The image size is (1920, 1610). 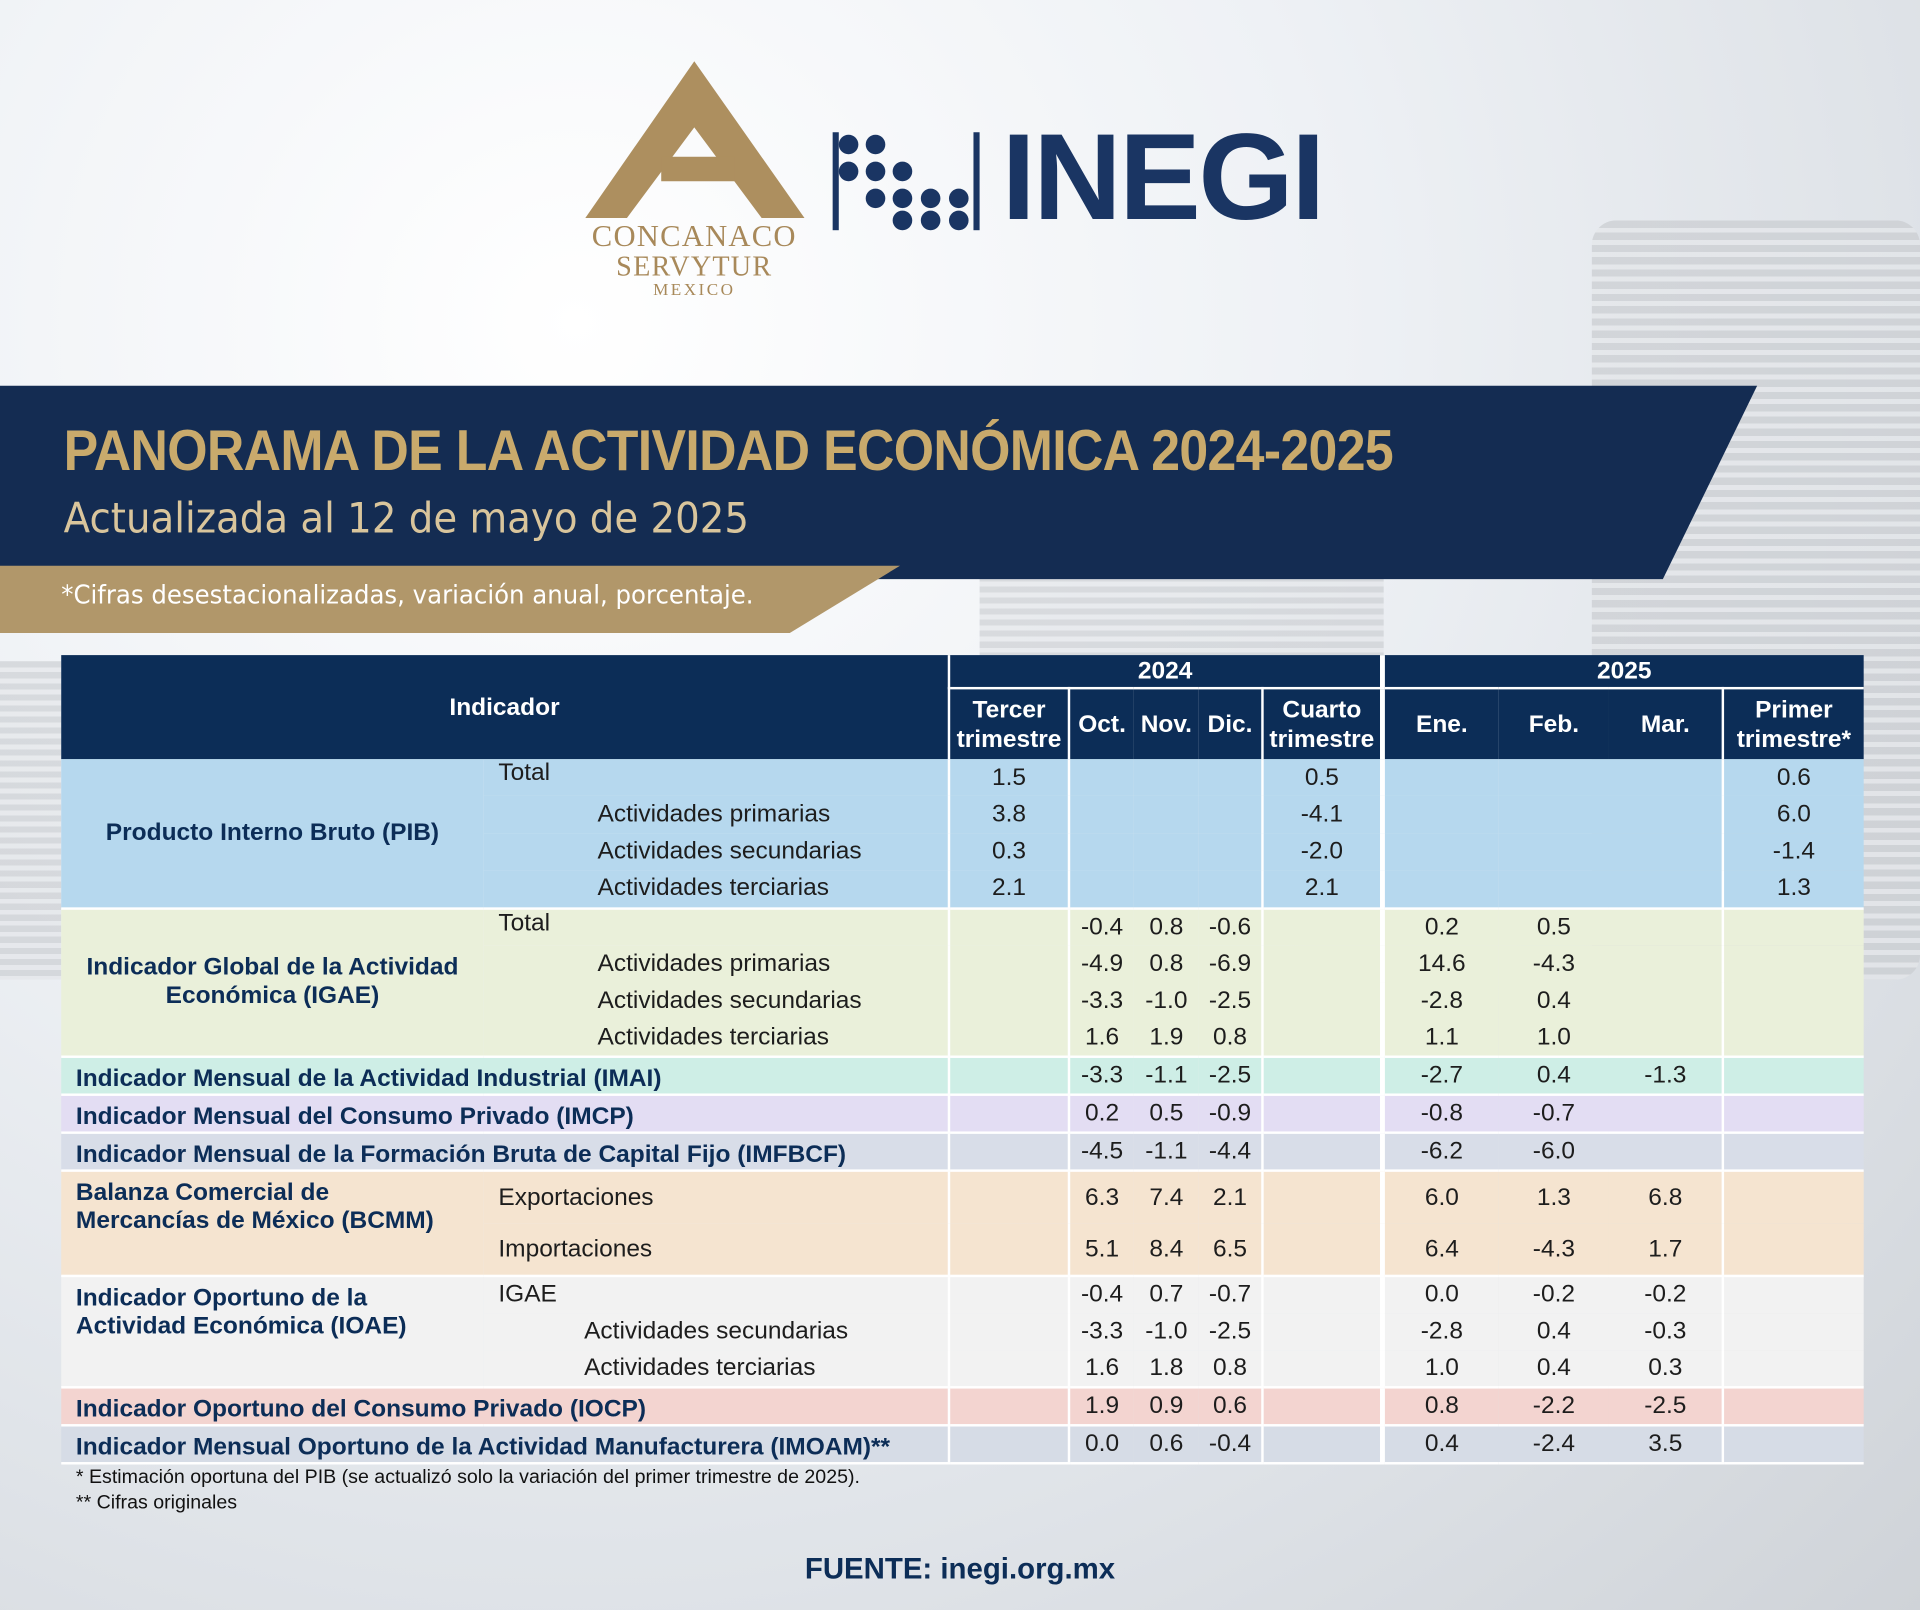 I want to click on value-cell: 6.8, so click(x=1666, y=1197).